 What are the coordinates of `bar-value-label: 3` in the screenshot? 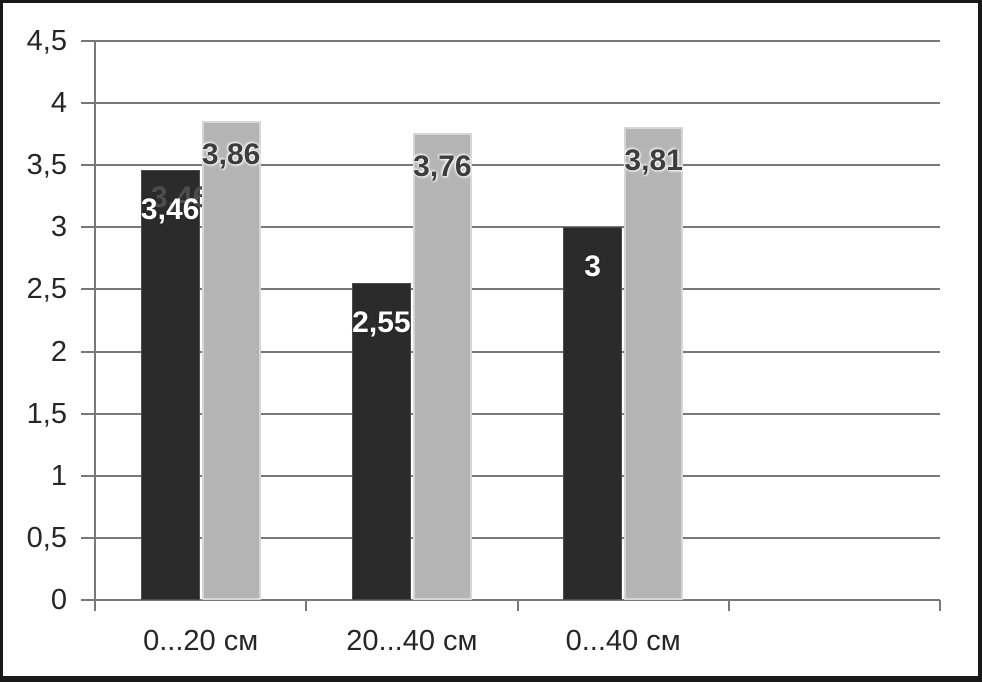 It's located at (592, 267).